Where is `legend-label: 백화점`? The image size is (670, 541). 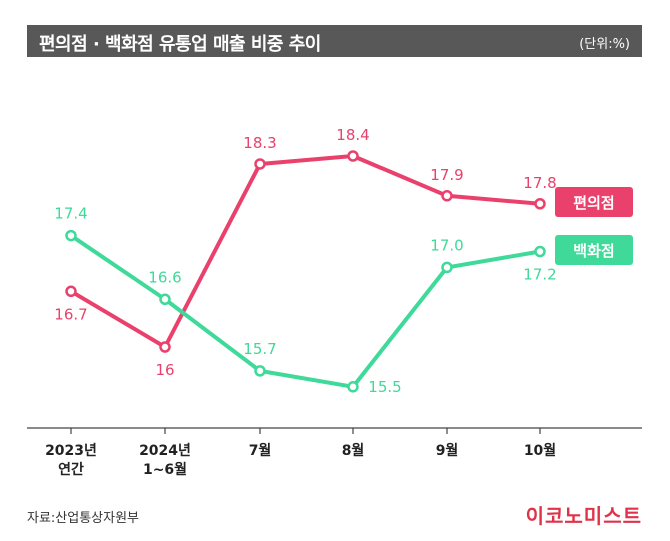
legend-label: 백화점 is located at coordinates (593, 251).